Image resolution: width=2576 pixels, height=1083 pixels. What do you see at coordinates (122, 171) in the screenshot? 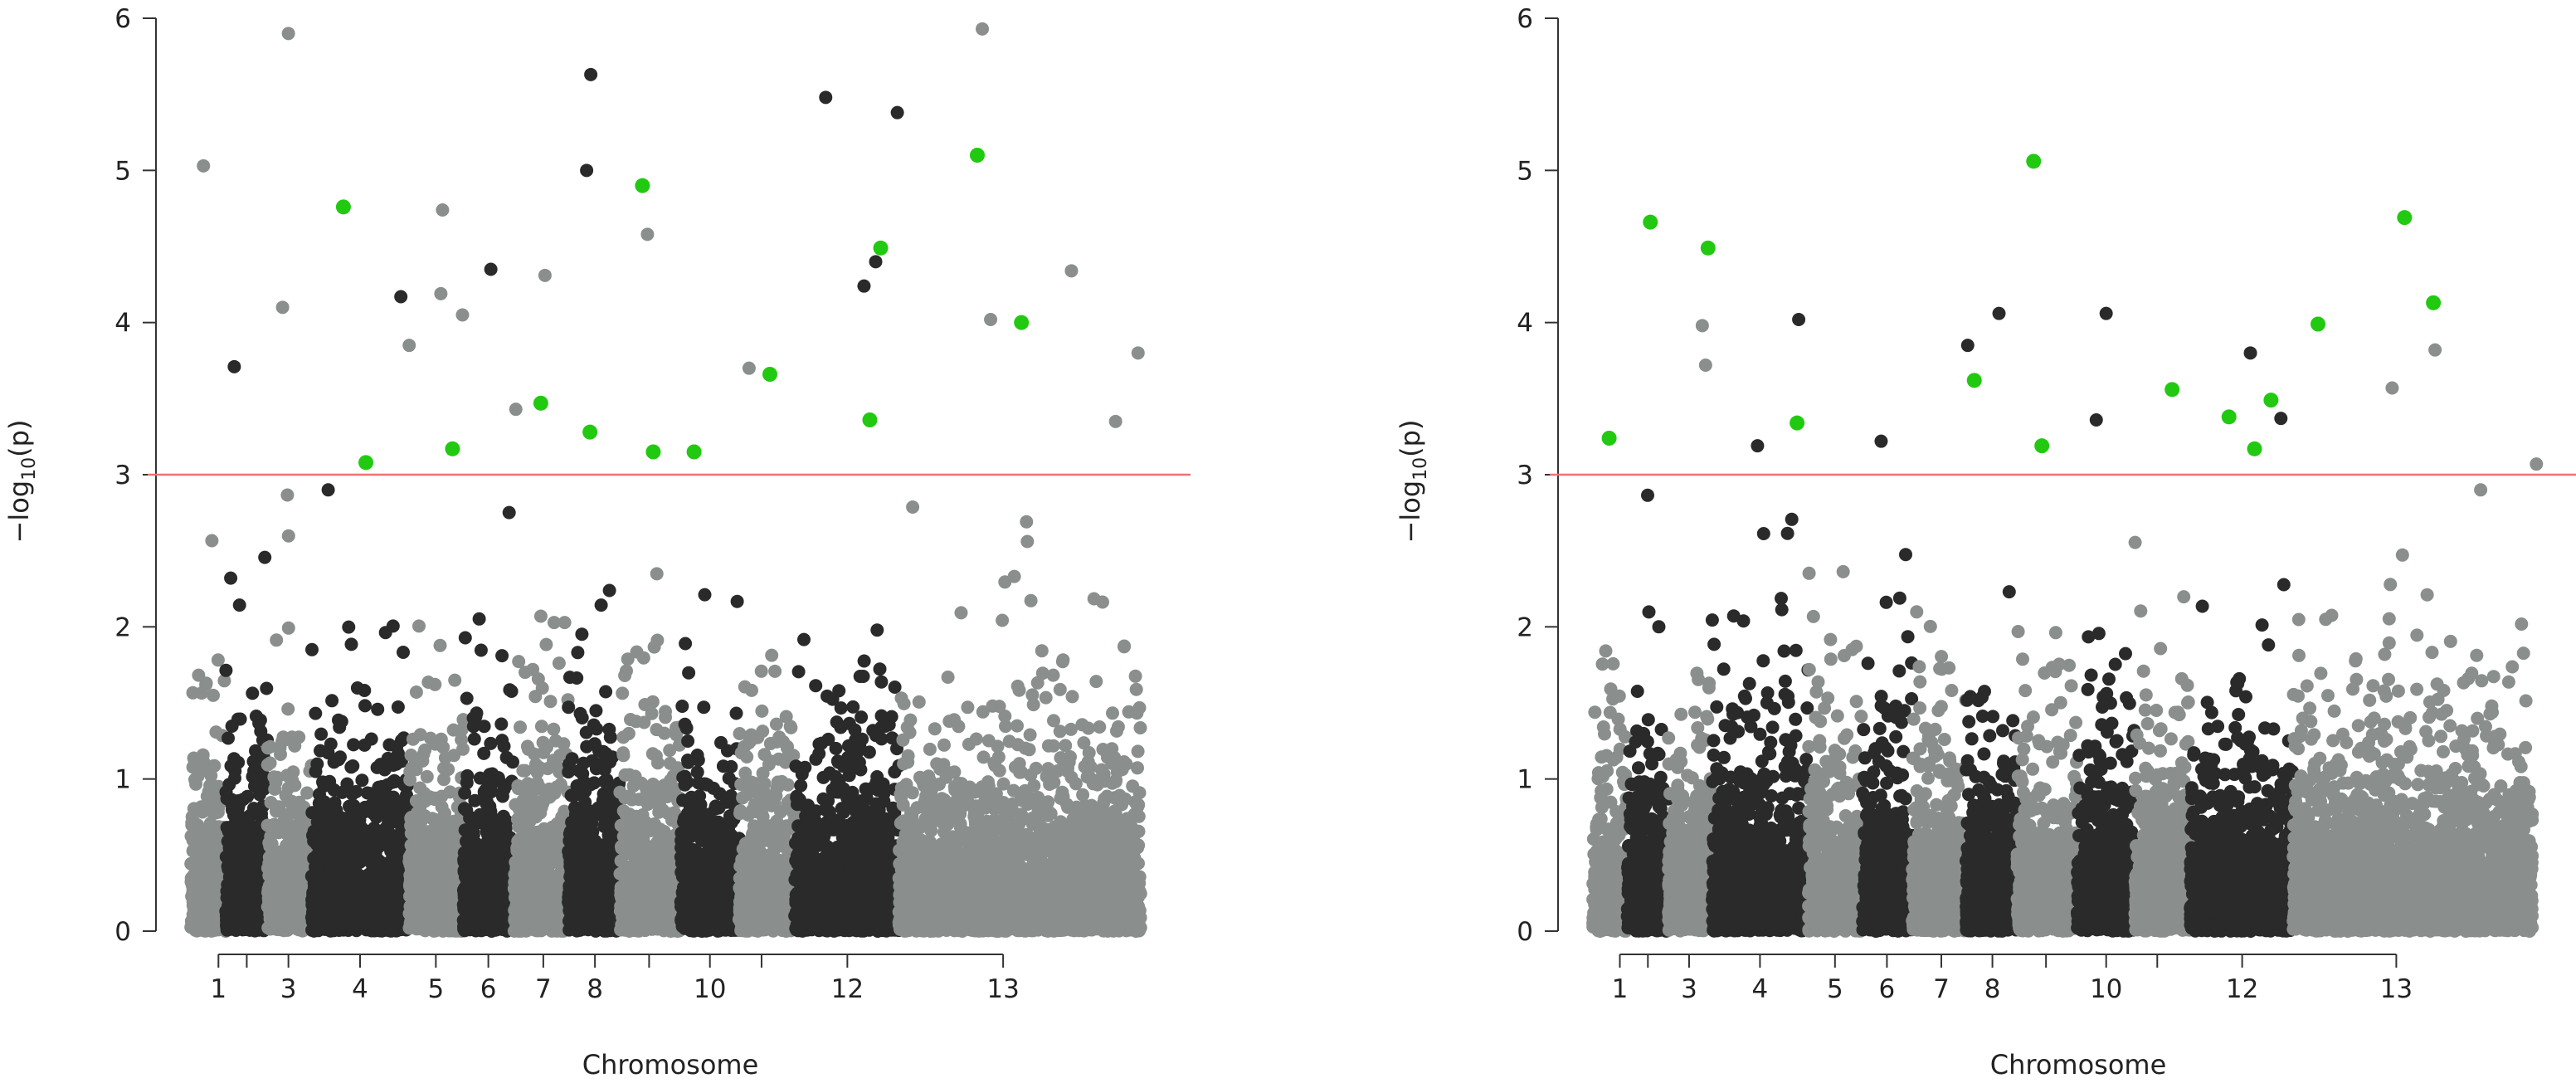
I see `y-tick-label: 5` at bounding box center [122, 171].